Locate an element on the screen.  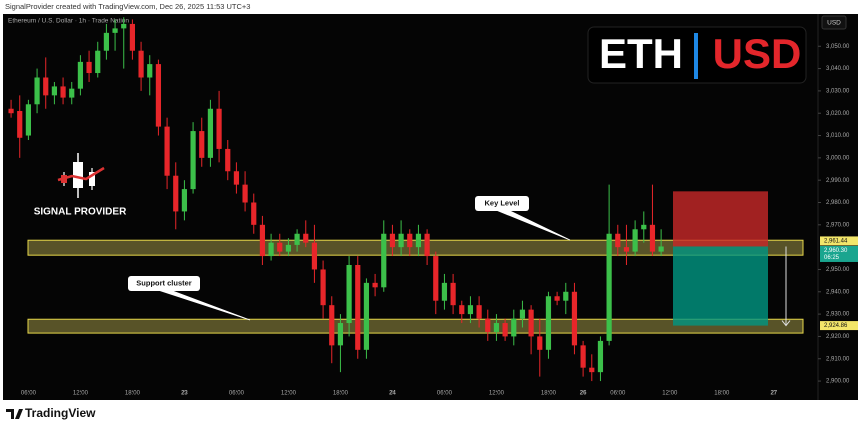
arrow-head is located at coordinates (786, 323).